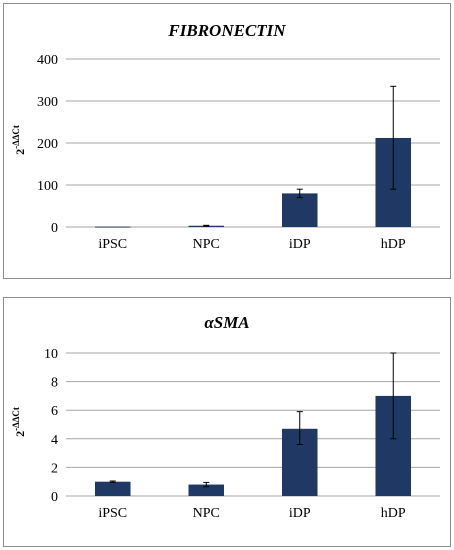  What do you see at coordinates (51, 354) in the screenshot?
I see `y-tick-label: 10` at bounding box center [51, 354].